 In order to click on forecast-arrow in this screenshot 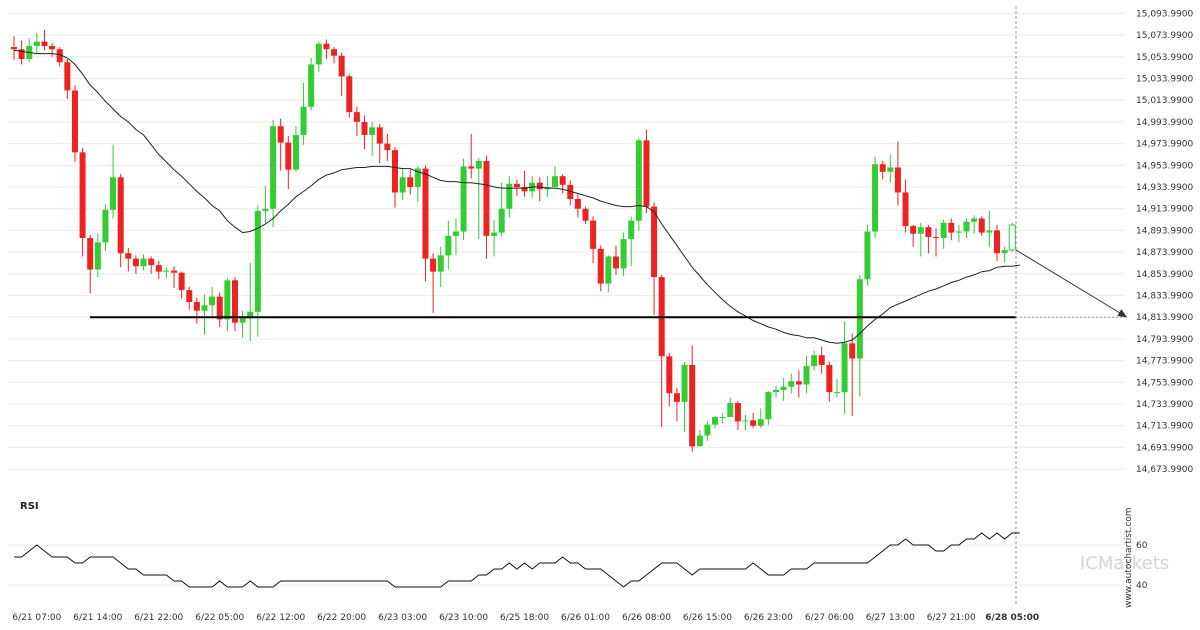, I will do `click(1071, 283)`.